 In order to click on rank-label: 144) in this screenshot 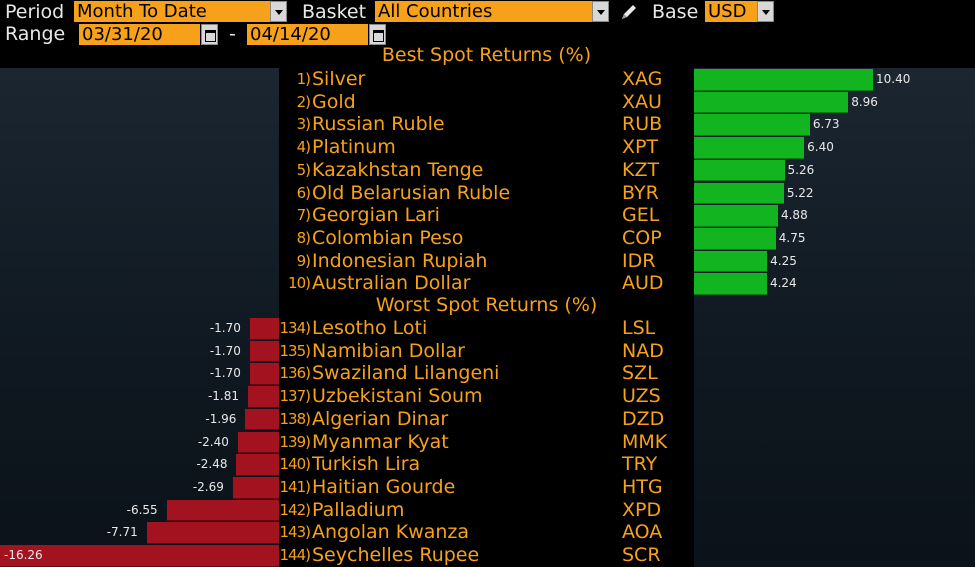, I will do `click(295, 555)`.